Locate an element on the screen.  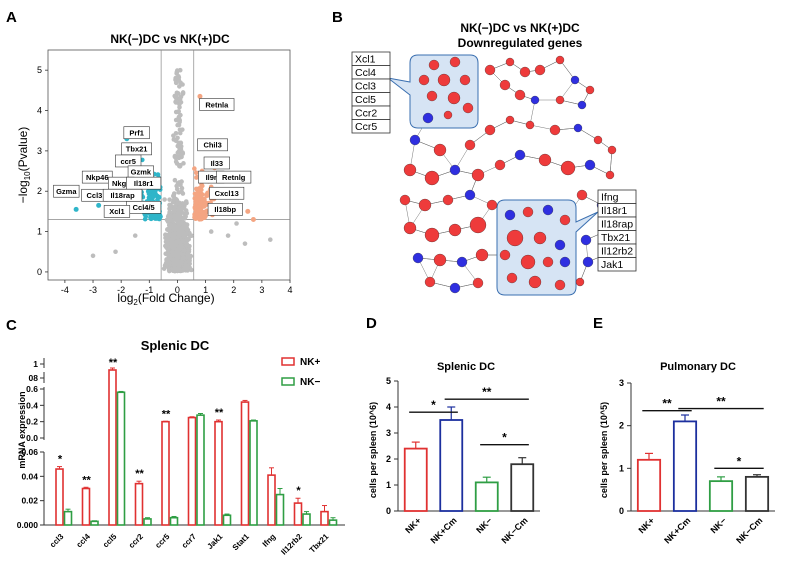
mrna-legend: NK+ NK− is located at coordinates (300, 372).